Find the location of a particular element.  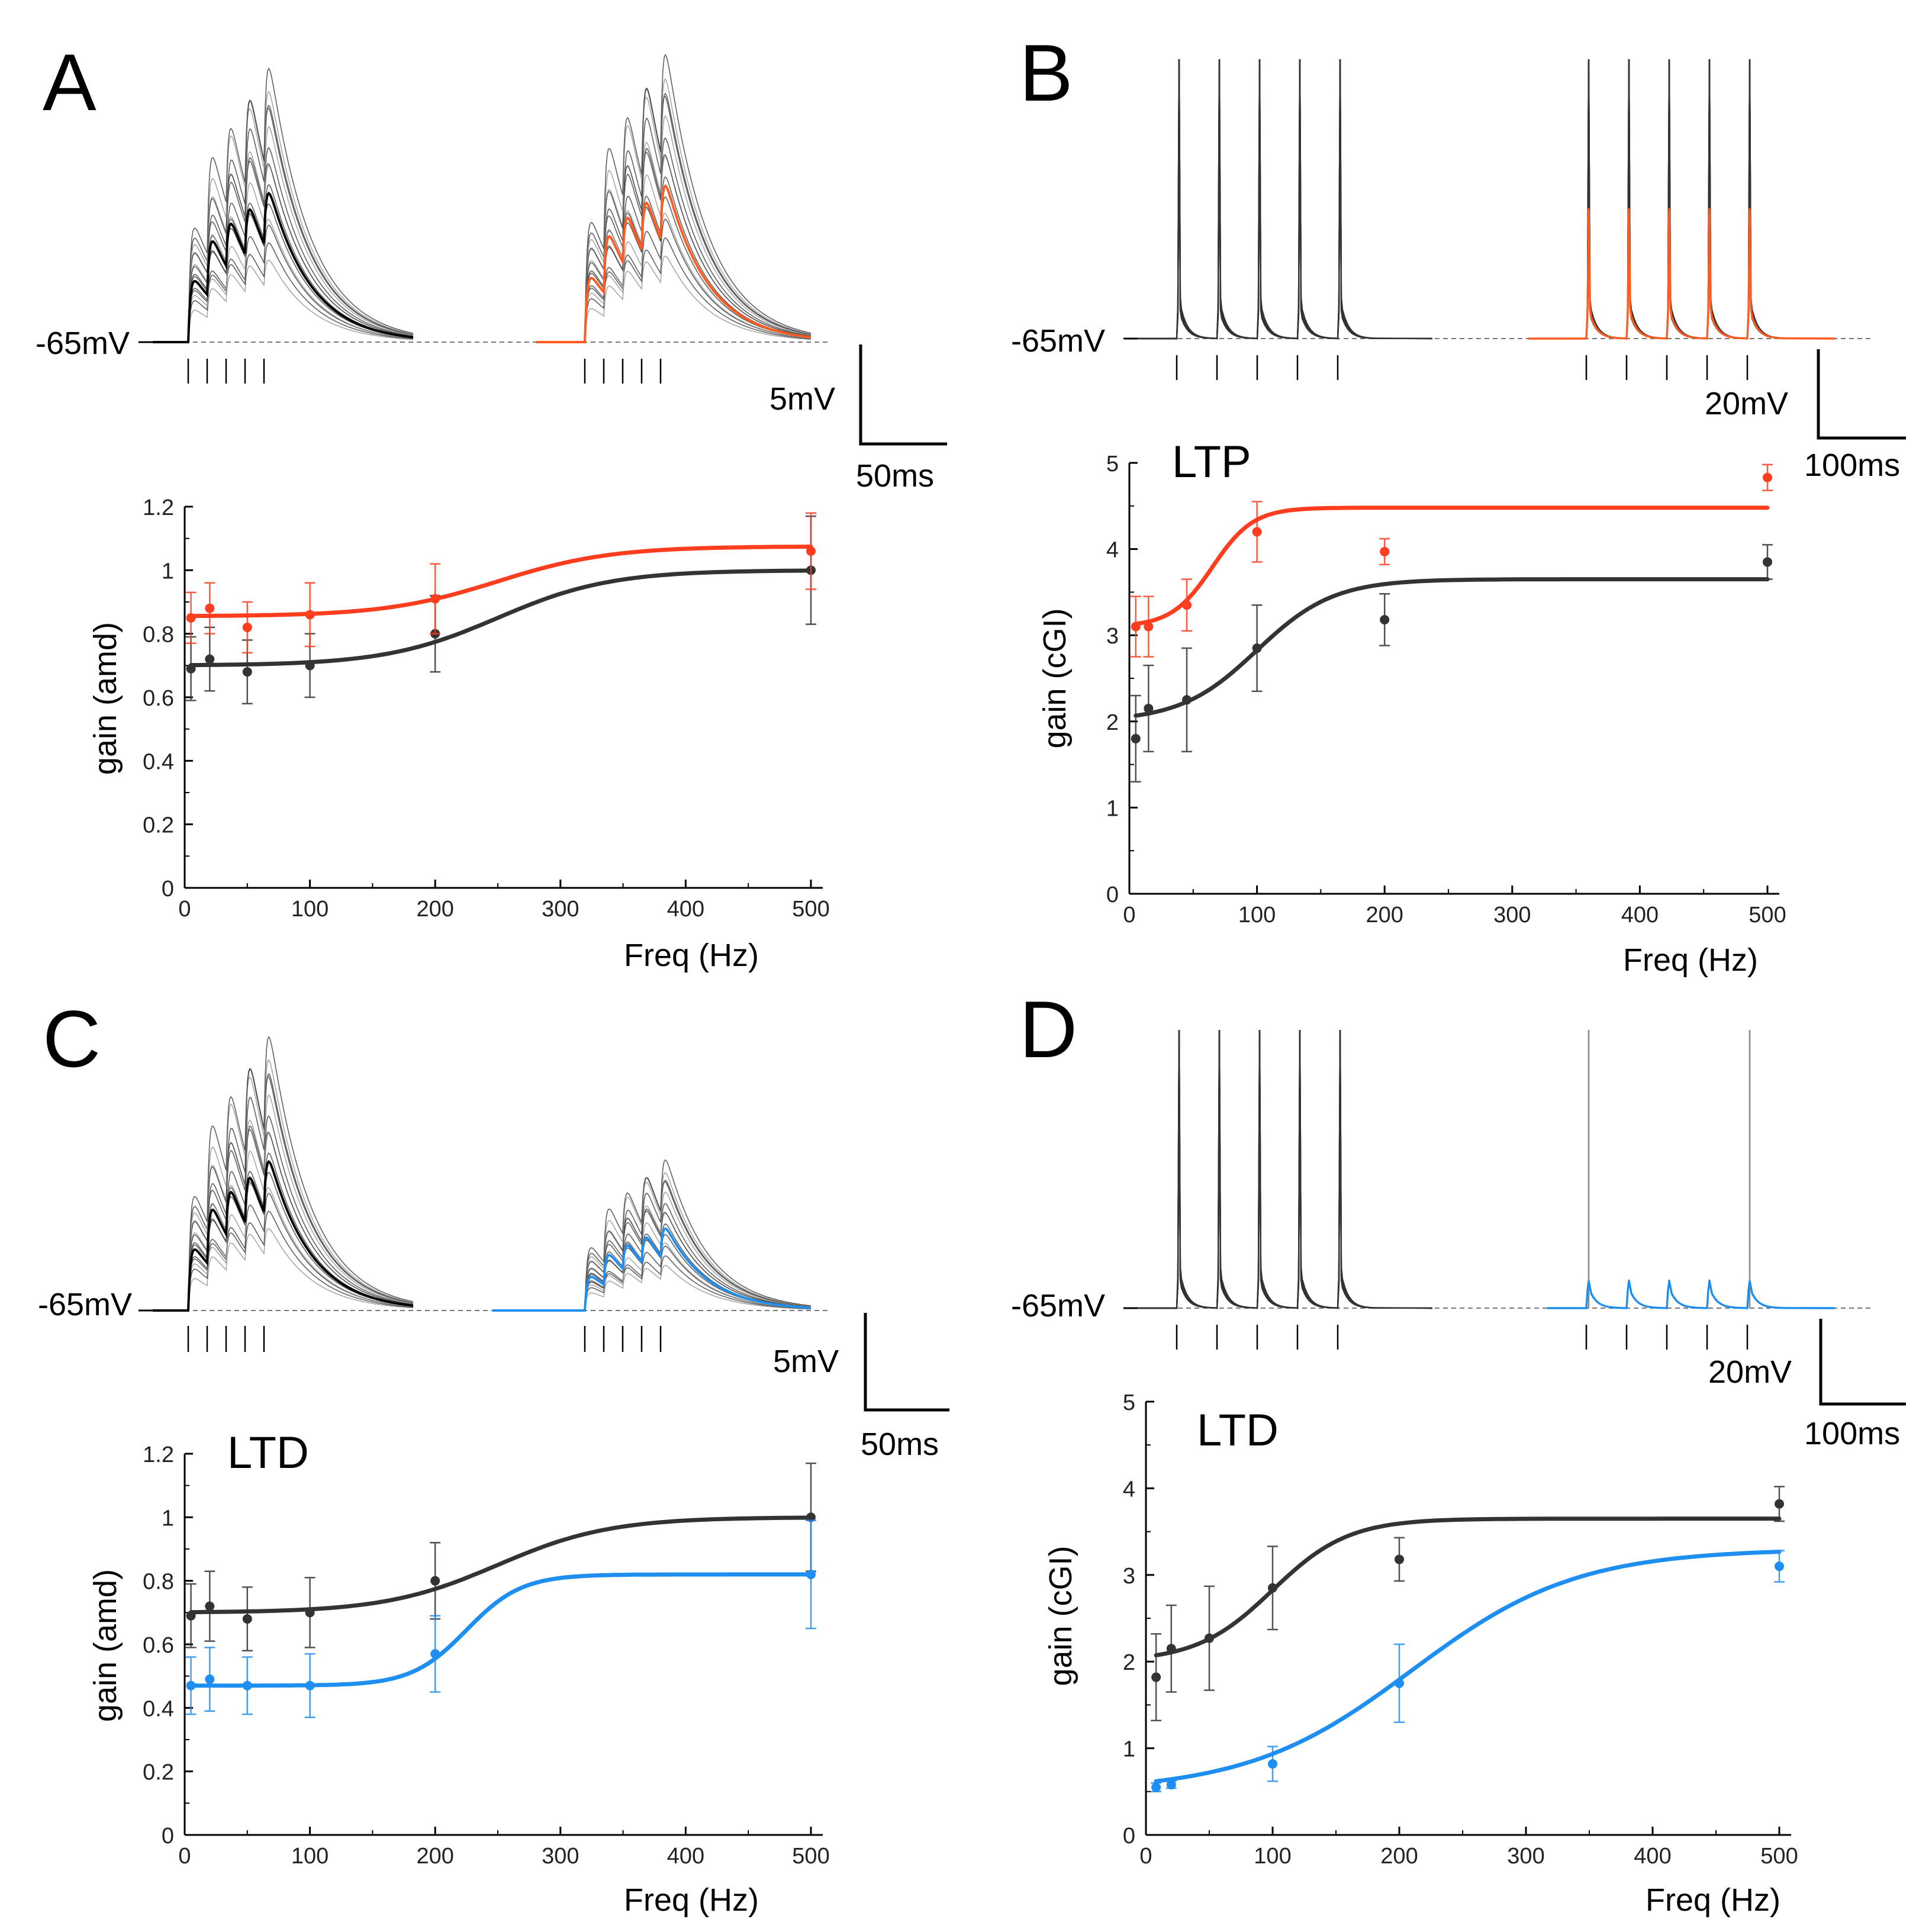

resting-potential-label-a: -65mV is located at coordinates (83, 343).